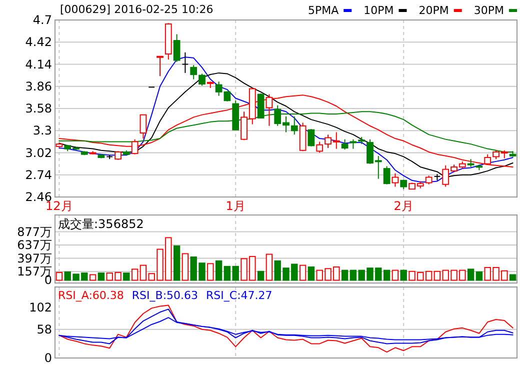  What do you see at coordinates (34, 258) in the screenshot?
I see `y-tick-label: 397万` at bounding box center [34, 258].